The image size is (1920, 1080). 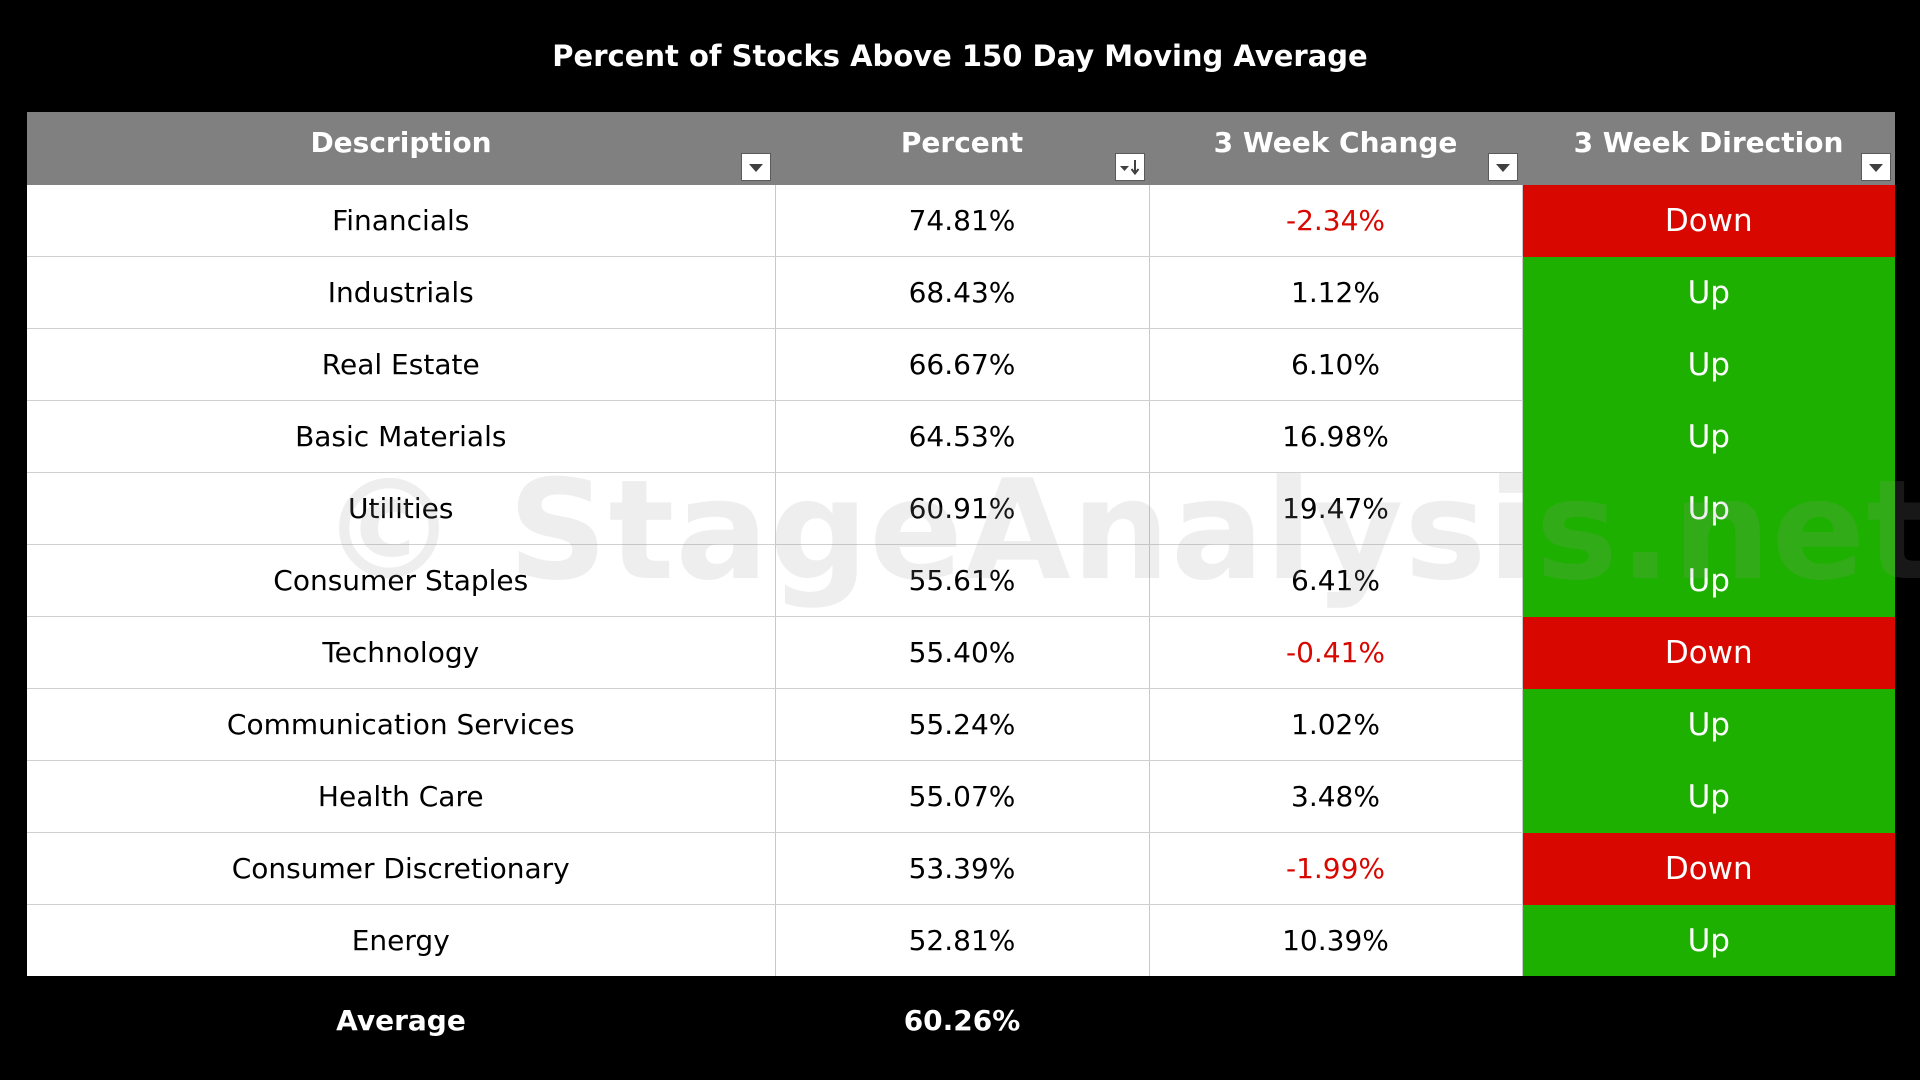 I want to click on table-row: Consumer Staples 55.61% 6.41% Up, so click(x=961, y=580).